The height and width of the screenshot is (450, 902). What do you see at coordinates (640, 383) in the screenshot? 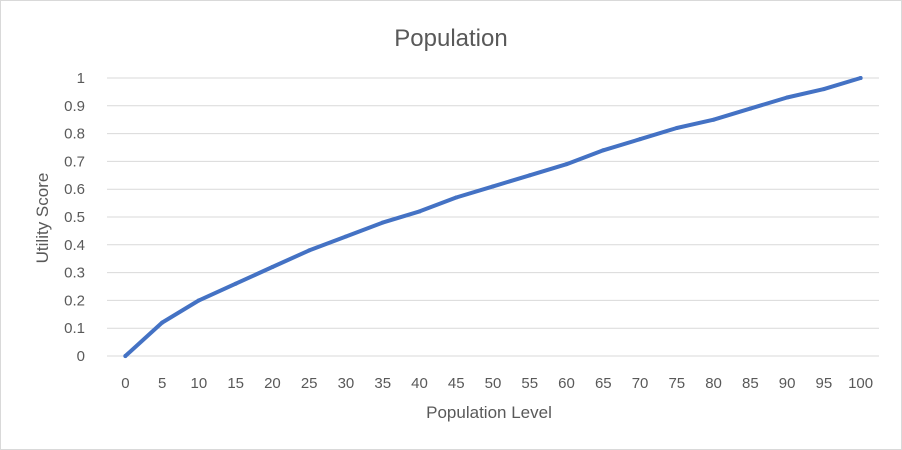
I see `x-tick-label: 70` at bounding box center [640, 383].